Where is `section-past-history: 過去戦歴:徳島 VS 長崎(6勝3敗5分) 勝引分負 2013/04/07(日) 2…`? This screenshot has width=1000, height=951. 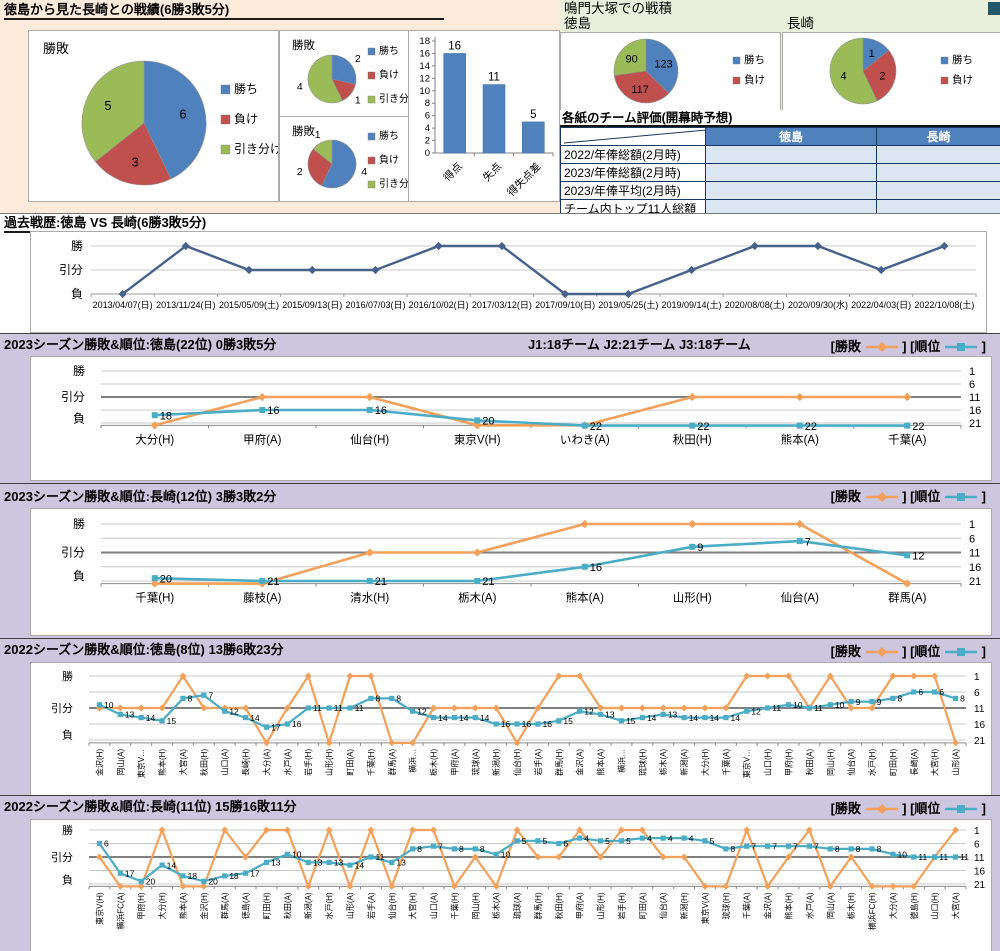 section-past-history: 過去戦歴:徳島 VS 長崎(6勝3敗5分) 勝引分負 2013/04/07(日) 2… is located at coordinates (500, 273).